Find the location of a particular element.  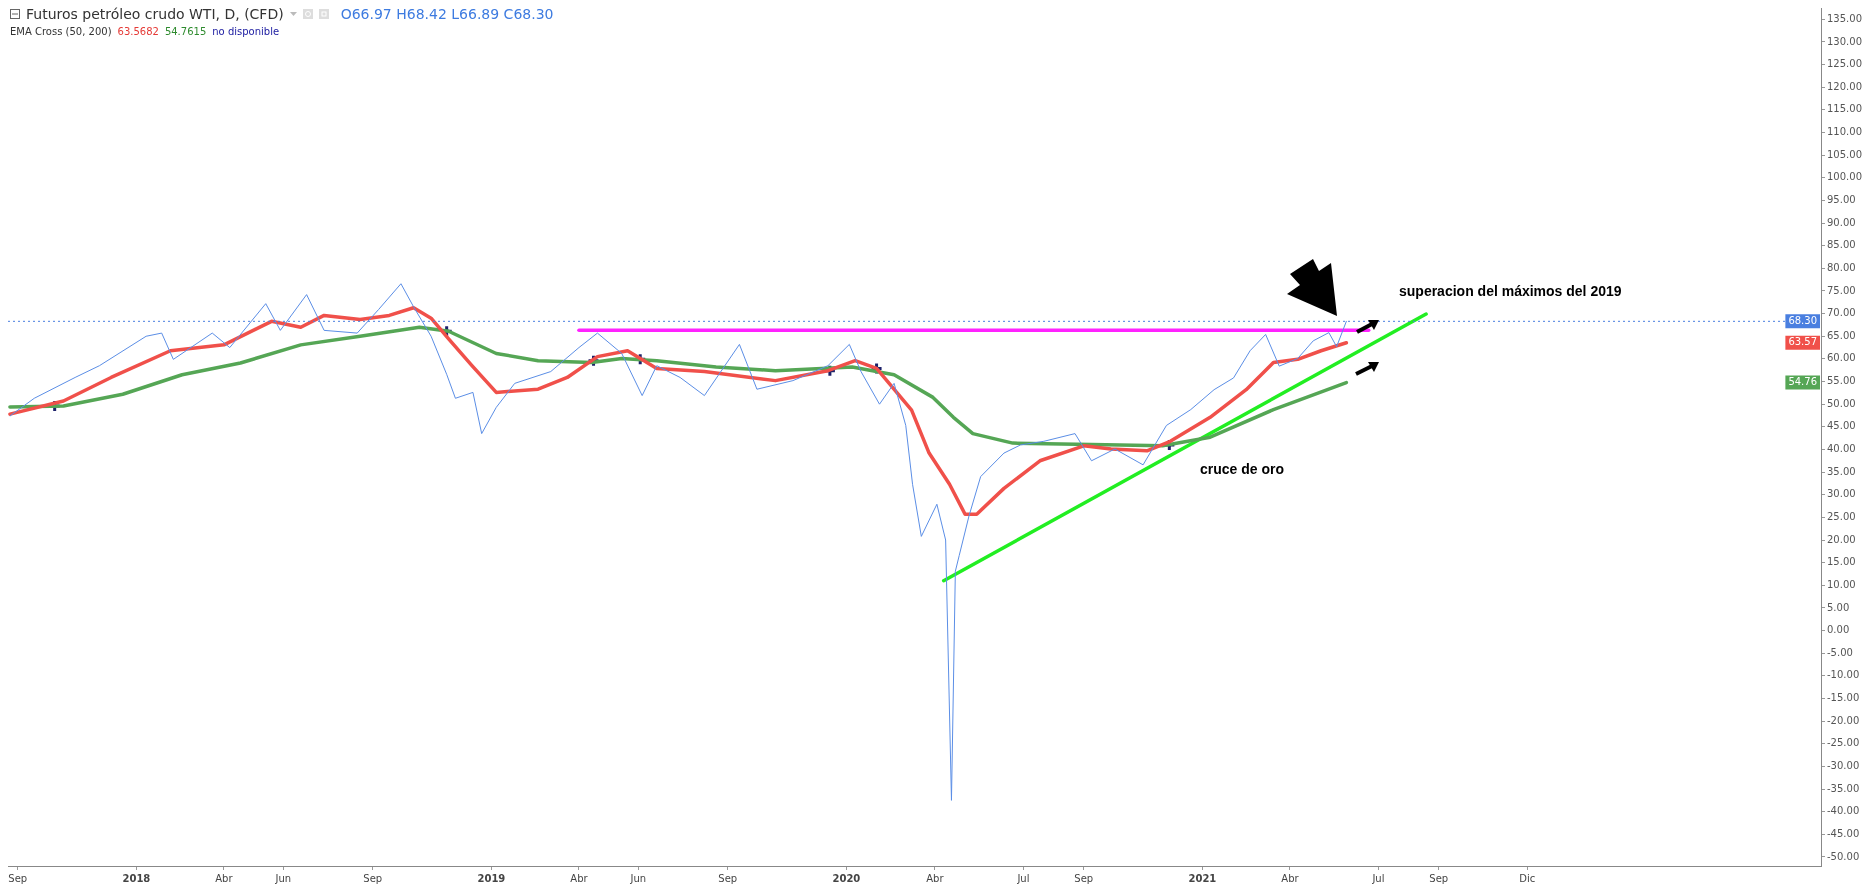

y-tick-label: -50.00 is located at coordinates (1843, 856).